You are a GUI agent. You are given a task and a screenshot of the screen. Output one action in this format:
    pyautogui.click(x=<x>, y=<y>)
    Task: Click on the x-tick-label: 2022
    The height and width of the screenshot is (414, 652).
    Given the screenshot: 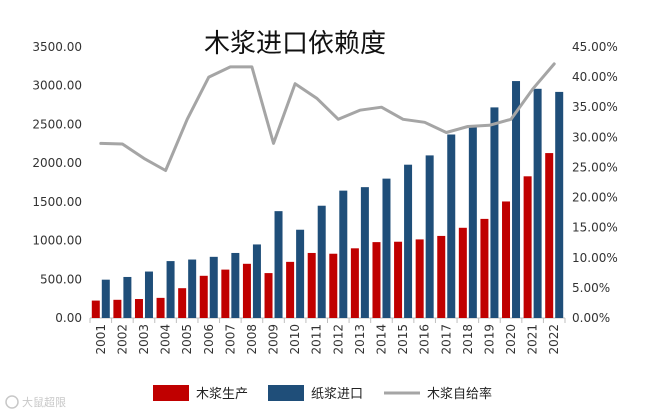 What is the action you would take?
    pyautogui.click(x=554, y=339)
    